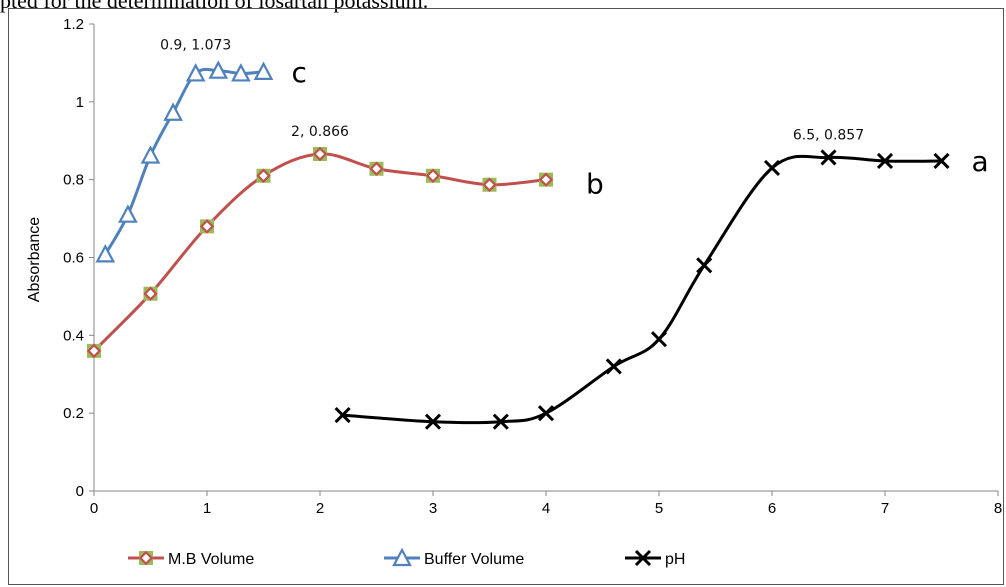 The width and height of the screenshot is (1006, 587). I want to click on y-tick-label: 0, so click(80, 491).